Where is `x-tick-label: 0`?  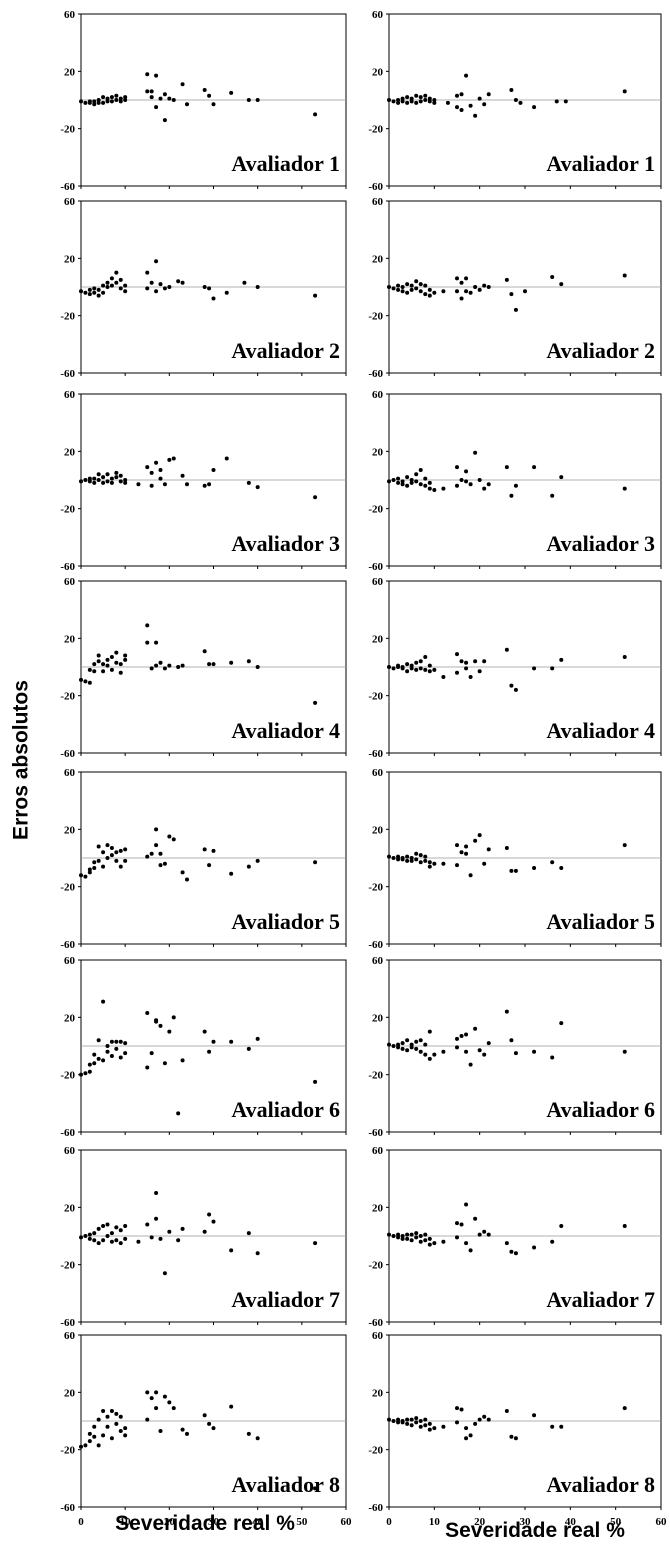
x-tick-label: 0 is located at coordinates (81, 1522).